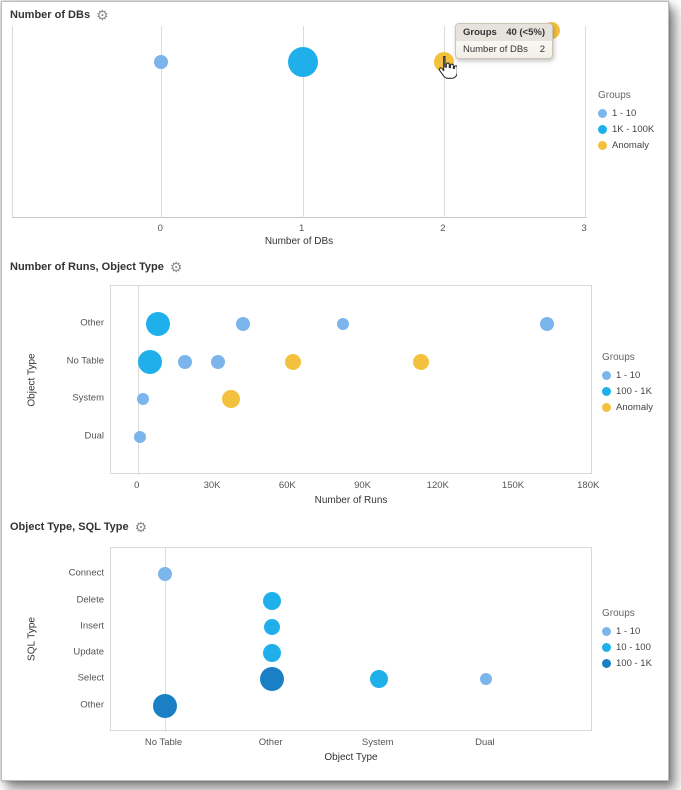 The width and height of the screenshot is (681, 790). What do you see at coordinates (495, 49) in the screenshot?
I see `tooltip-row-label: Number of DBs` at bounding box center [495, 49].